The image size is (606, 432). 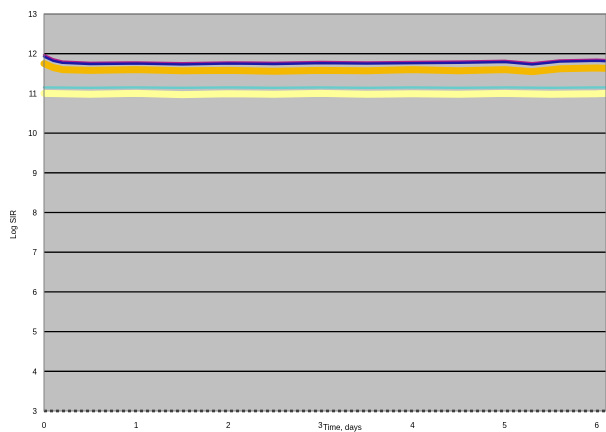 What do you see at coordinates (412, 425) in the screenshot?
I see `x-tick-label: 4` at bounding box center [412, 425].